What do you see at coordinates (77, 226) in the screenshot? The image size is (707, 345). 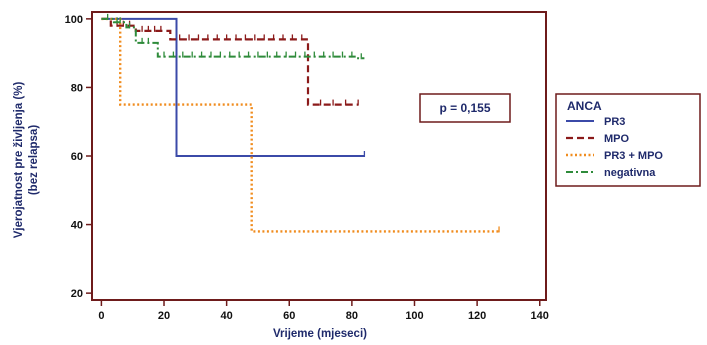 I see `y-tick-label: 40` at bounding box center [77, 226].